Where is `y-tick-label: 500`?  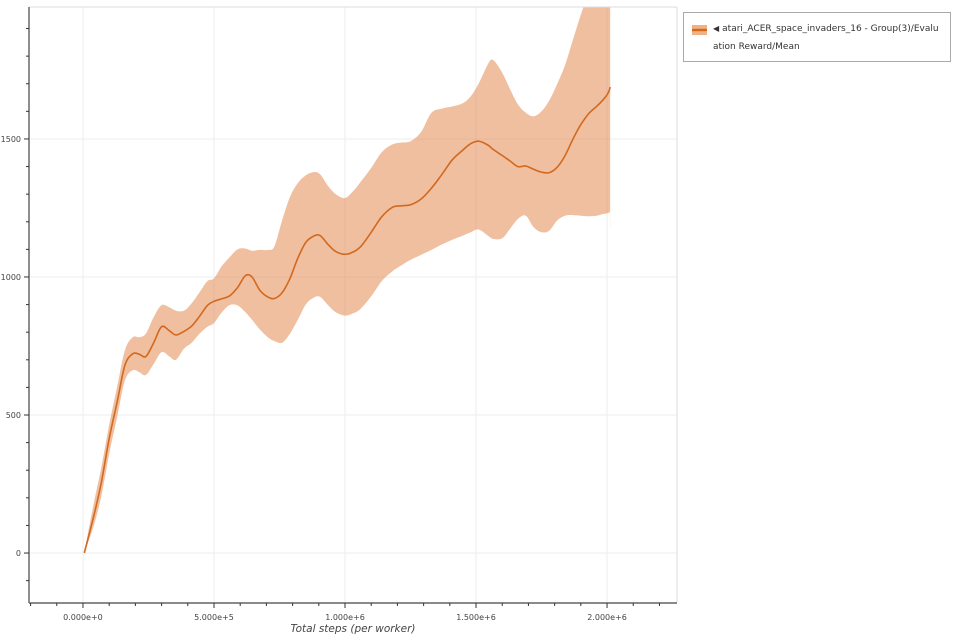 y-tick-label: 500 is located at coordinates (13, 415).